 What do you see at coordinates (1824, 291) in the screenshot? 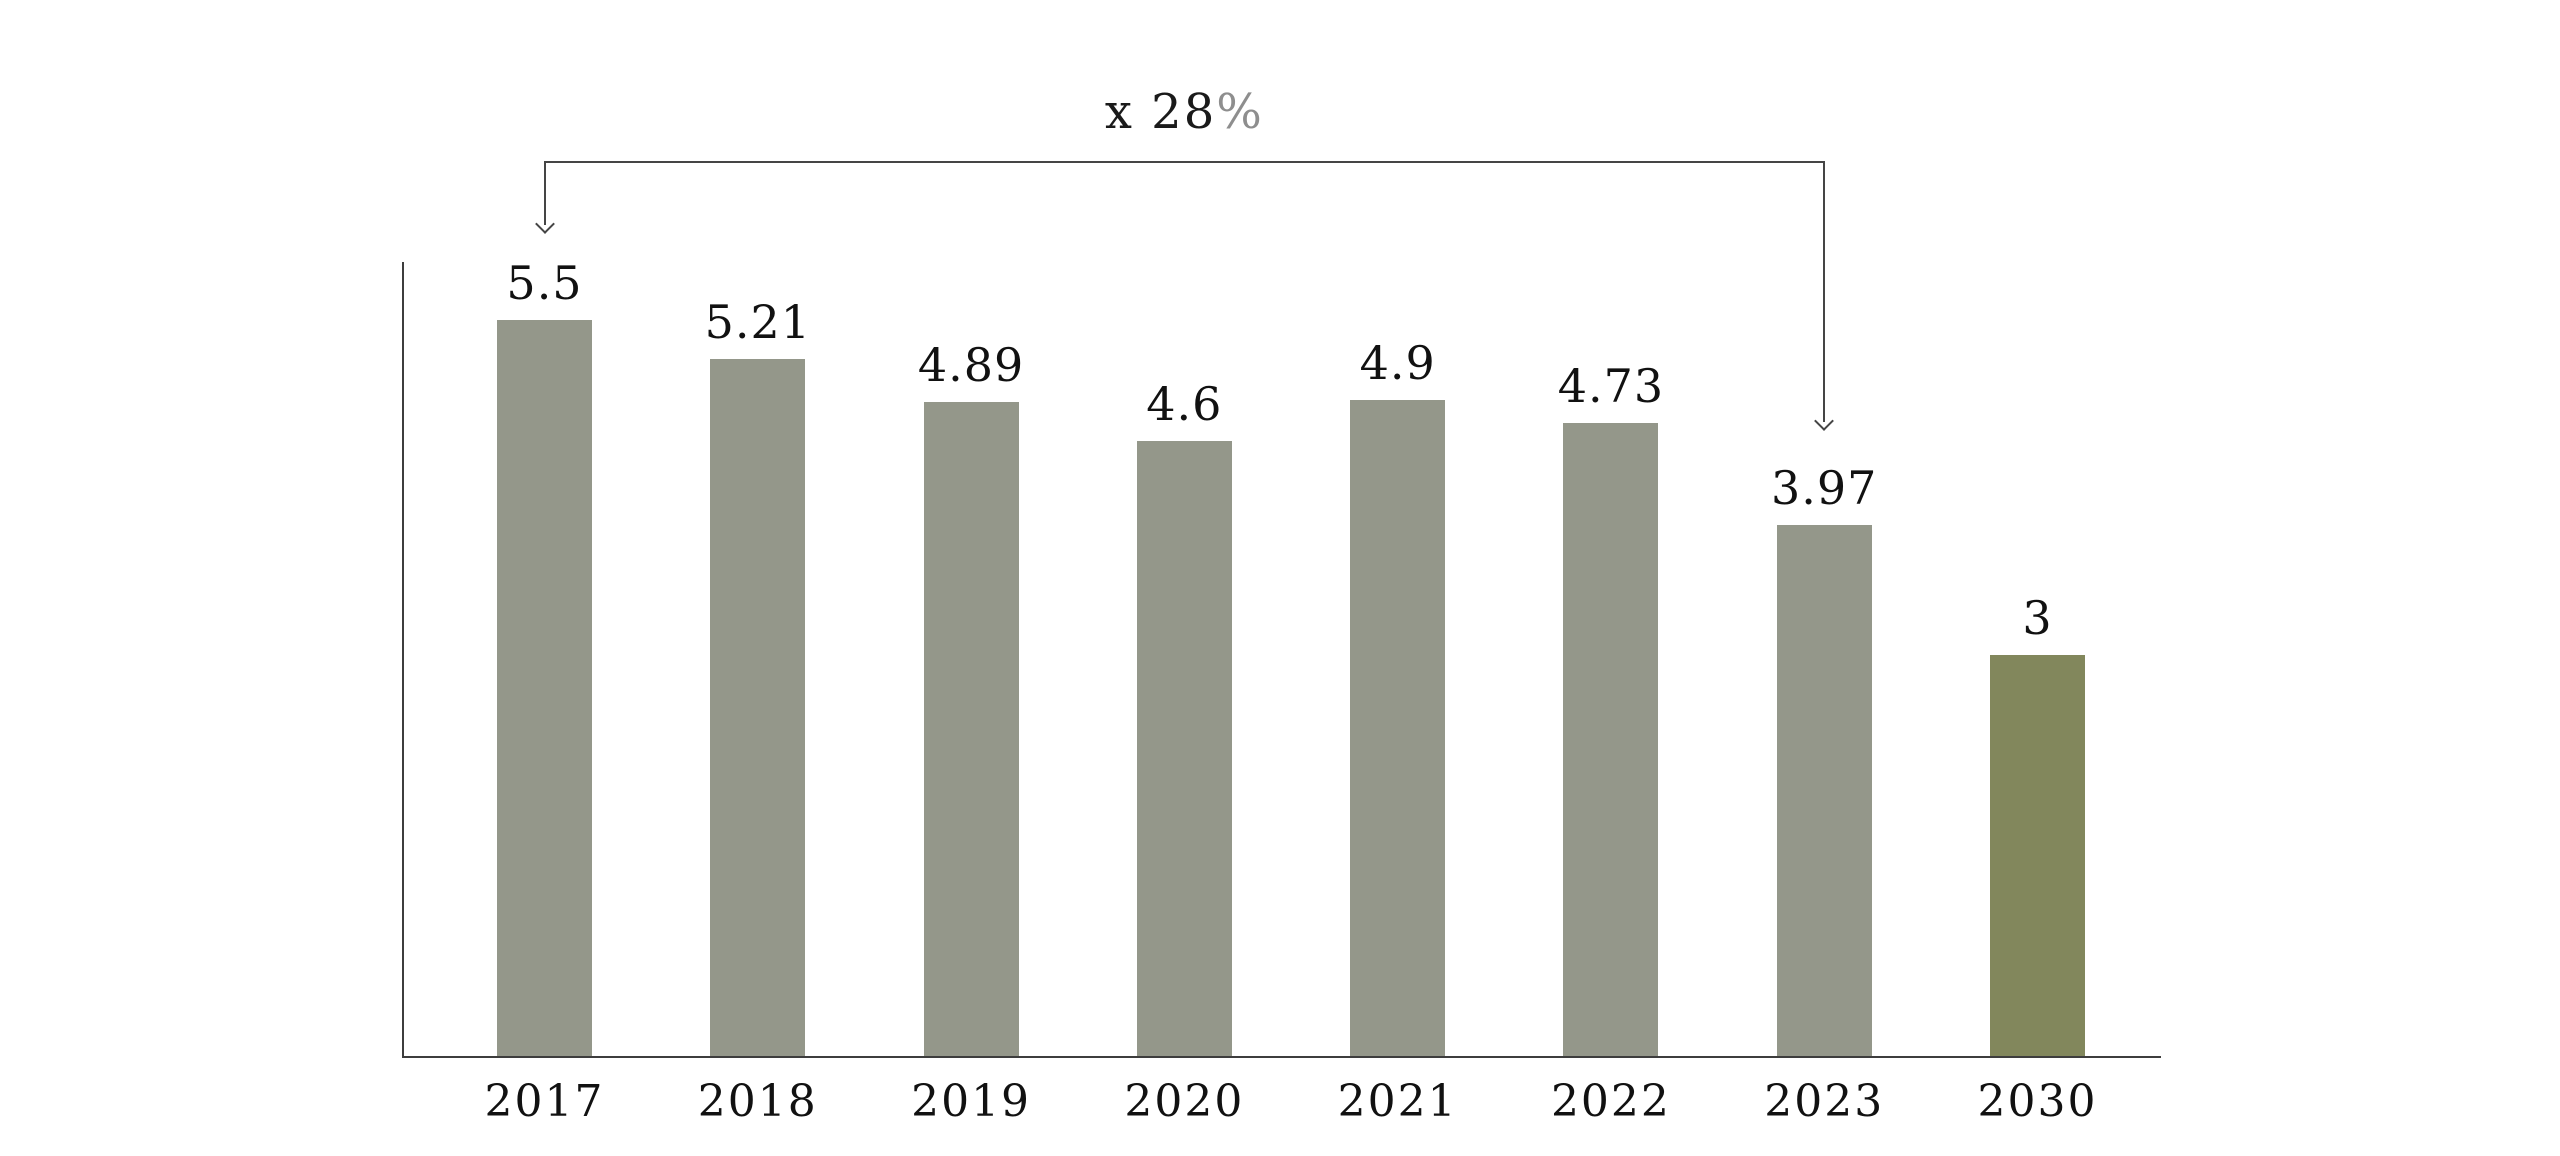
I see `bracket-right-drop-line` at bounding box center [1824, 291].